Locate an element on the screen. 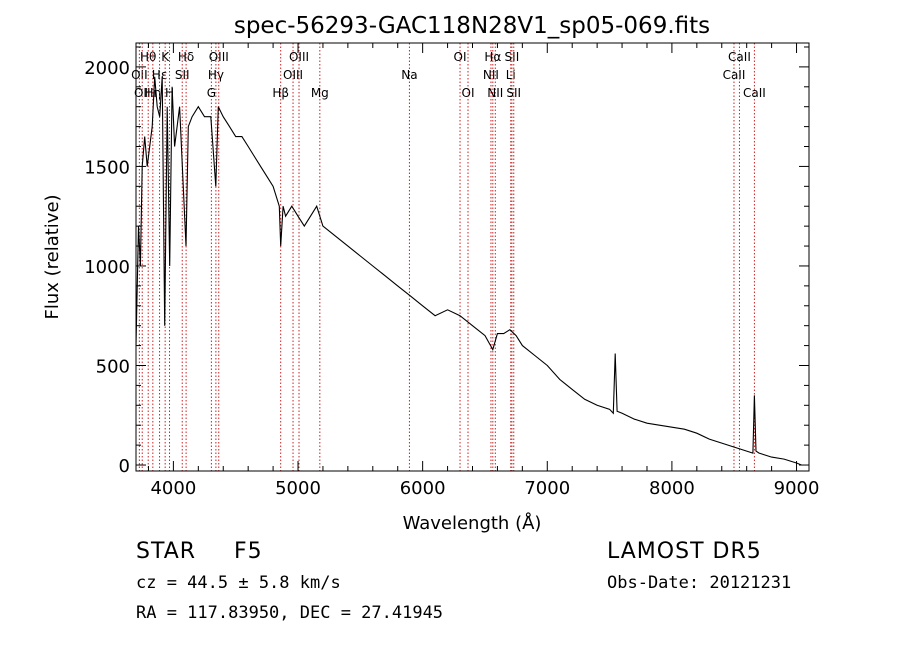  feature-label: Hδ is located at coordinates (186, 57).